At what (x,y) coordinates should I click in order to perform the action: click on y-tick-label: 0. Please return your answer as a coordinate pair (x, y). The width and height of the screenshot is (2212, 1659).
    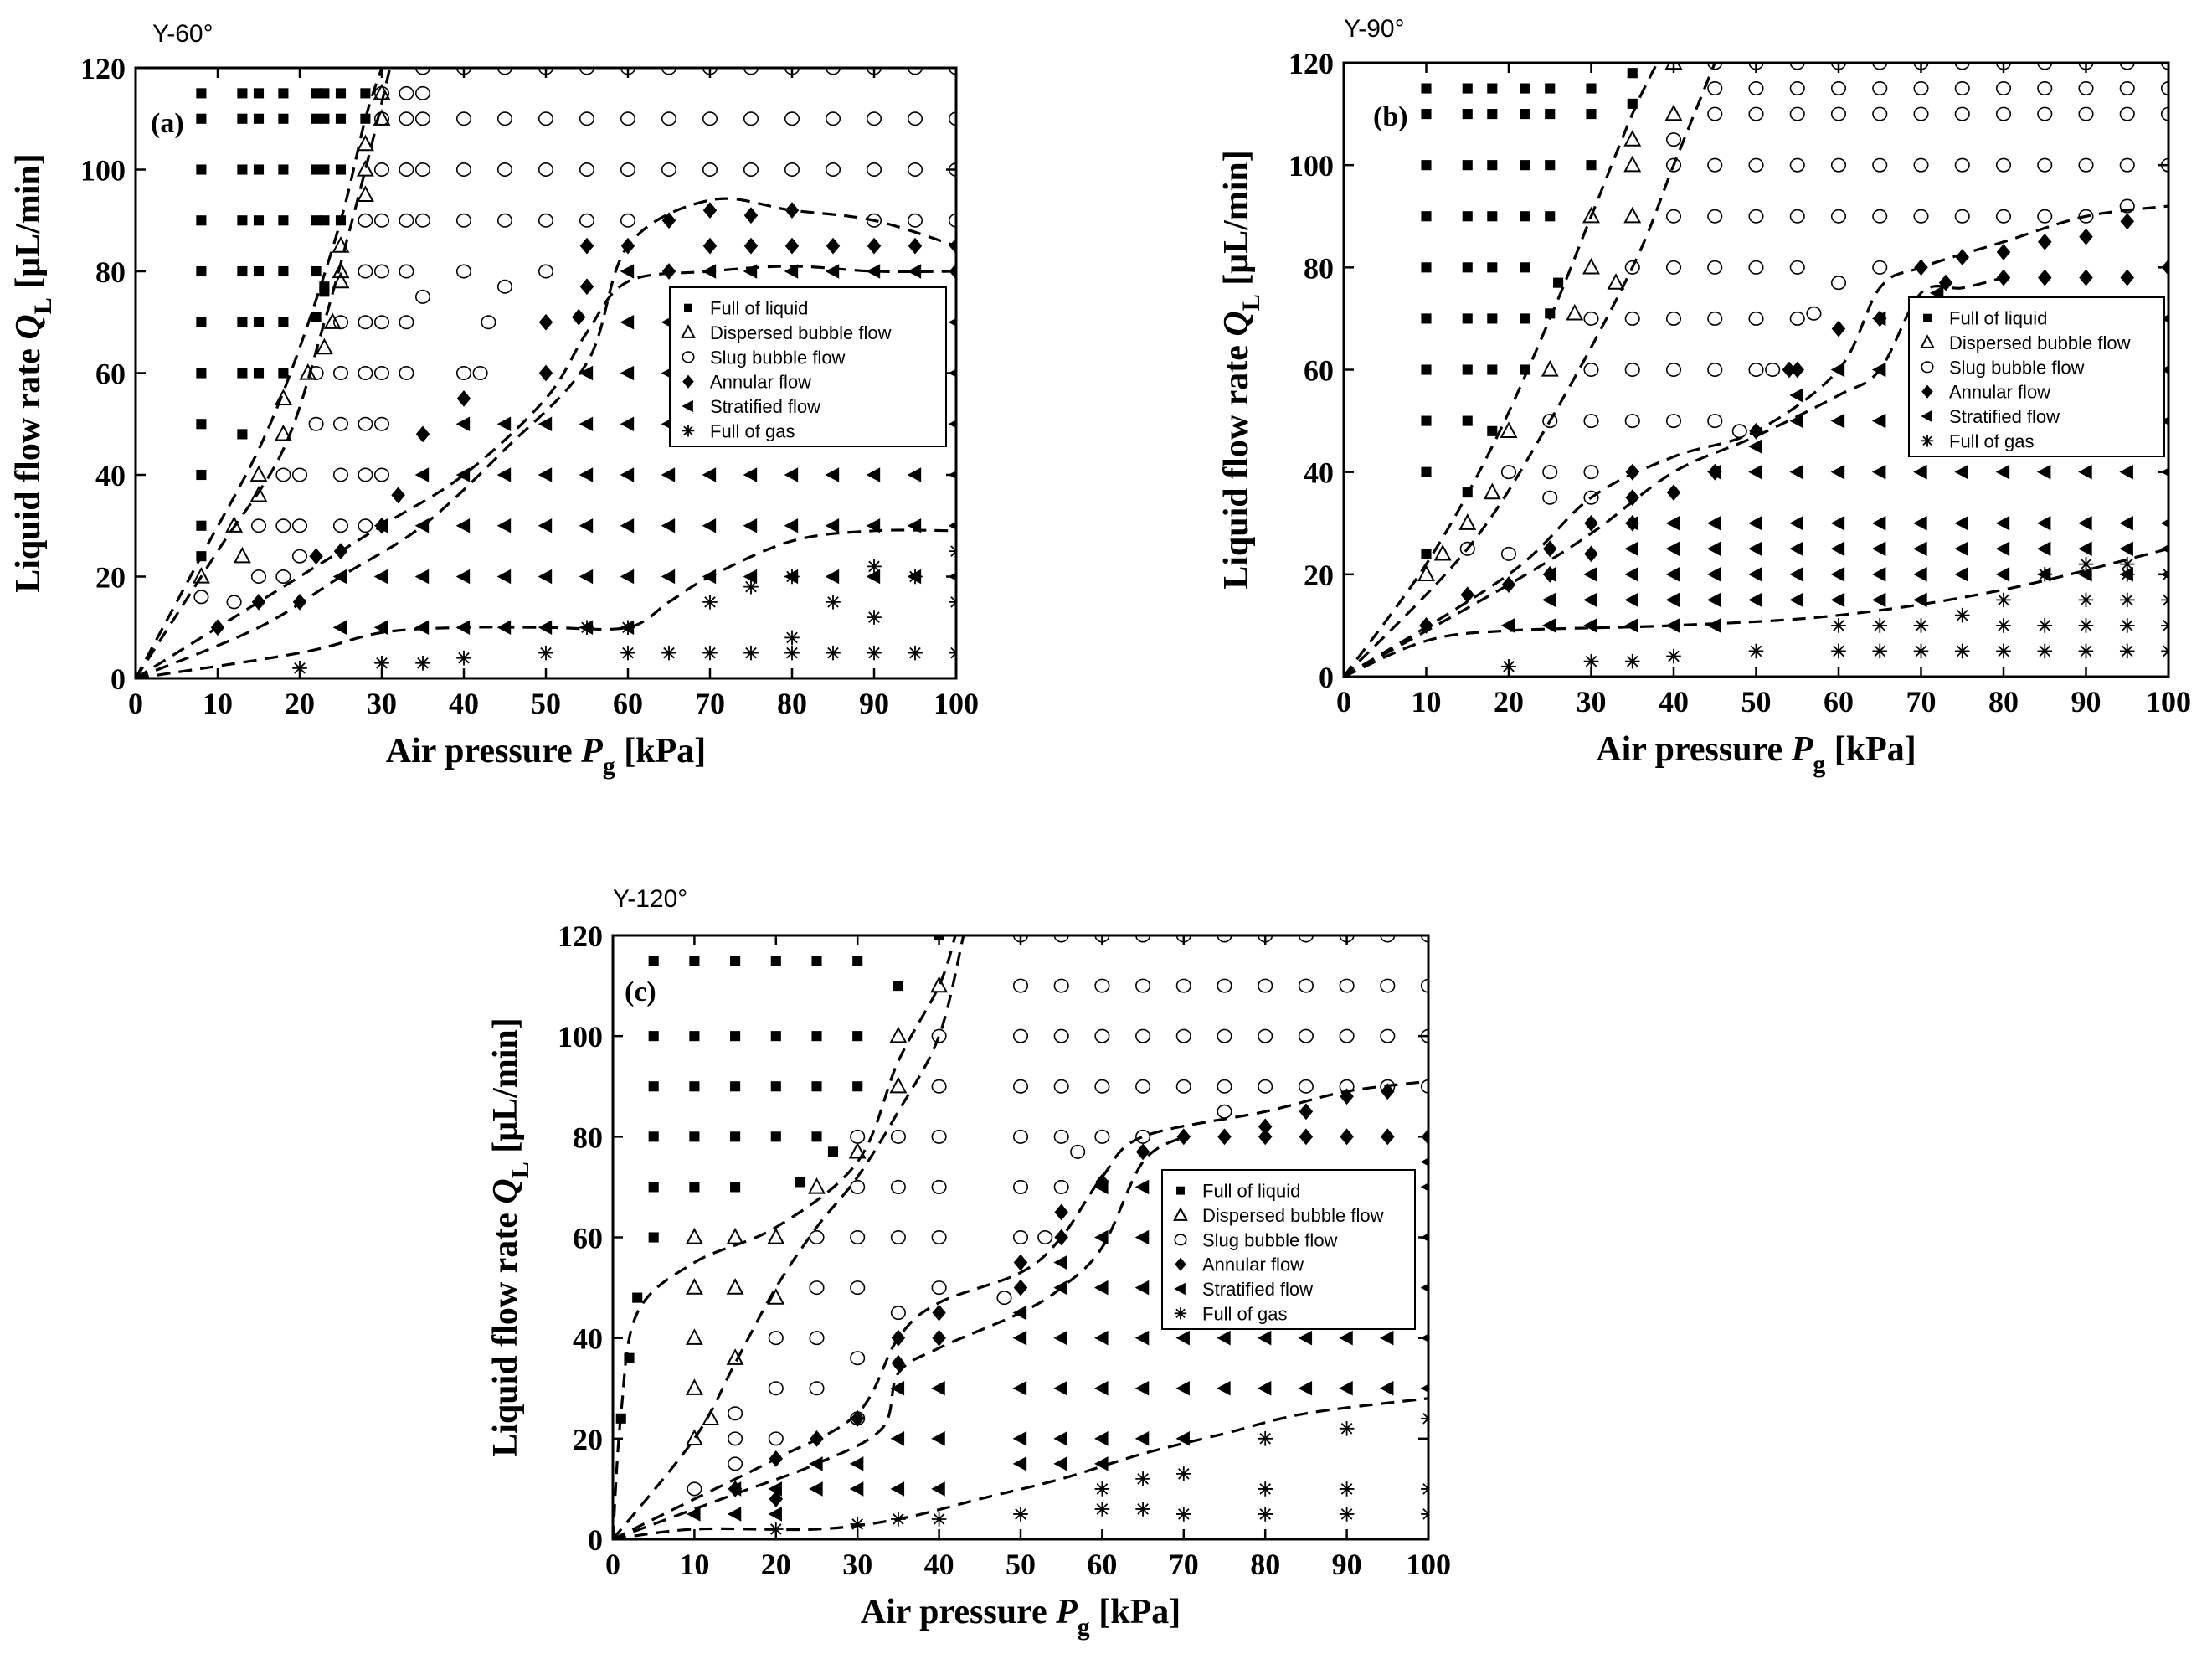
    Looking at the image, I should click on (595, 1540).